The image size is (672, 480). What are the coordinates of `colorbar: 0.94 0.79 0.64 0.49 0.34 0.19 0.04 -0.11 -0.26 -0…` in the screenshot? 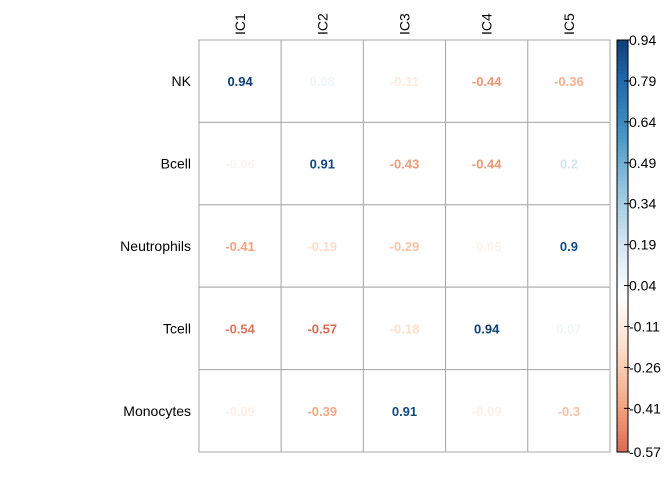 It's located at (638, 246).